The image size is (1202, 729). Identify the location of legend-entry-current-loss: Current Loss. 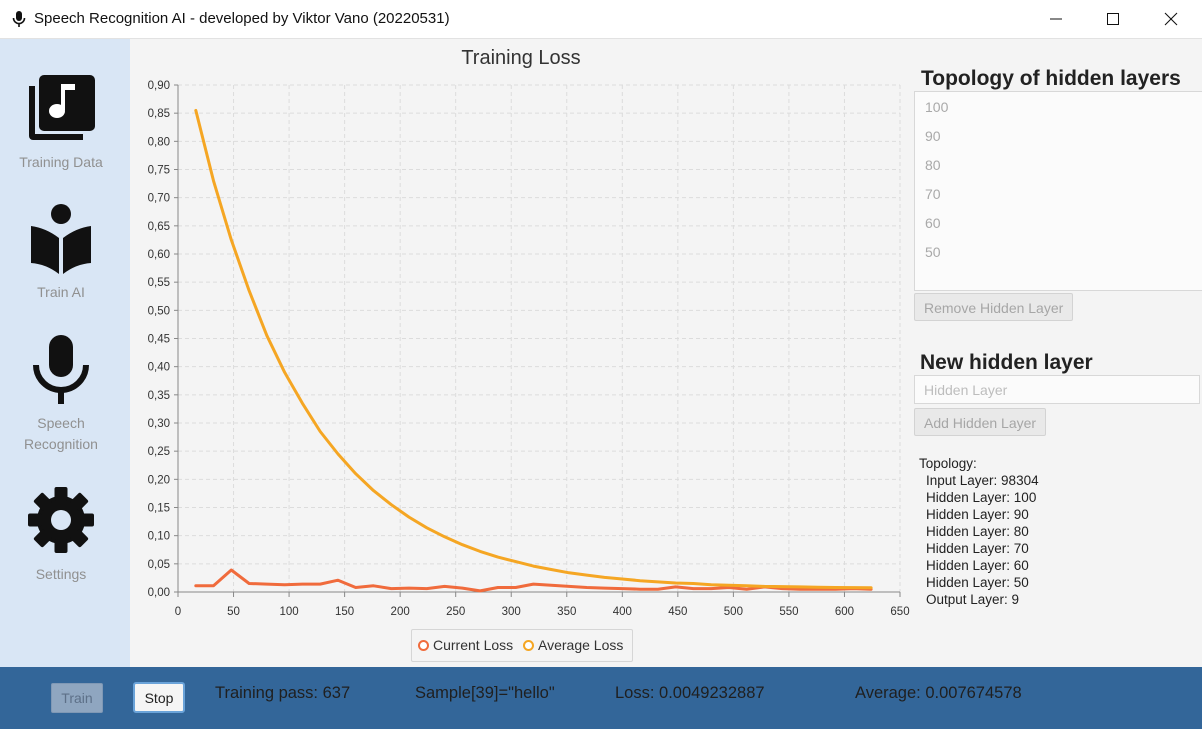
(465, 645).